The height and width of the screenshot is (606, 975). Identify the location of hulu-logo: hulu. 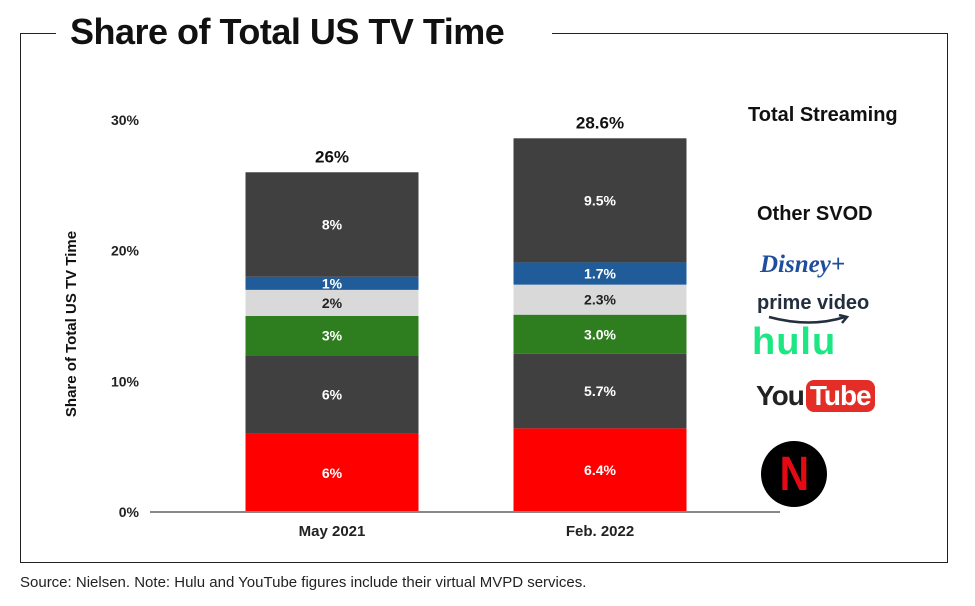
(794, 342).